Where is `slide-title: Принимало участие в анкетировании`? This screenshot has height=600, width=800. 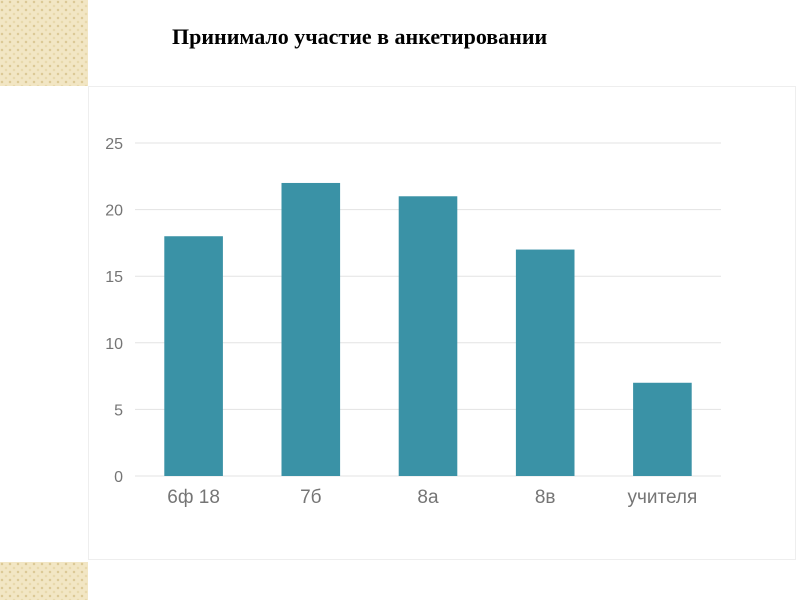
slide-title: Принимало участие в анкетировании is located at coordinates (360, 36).